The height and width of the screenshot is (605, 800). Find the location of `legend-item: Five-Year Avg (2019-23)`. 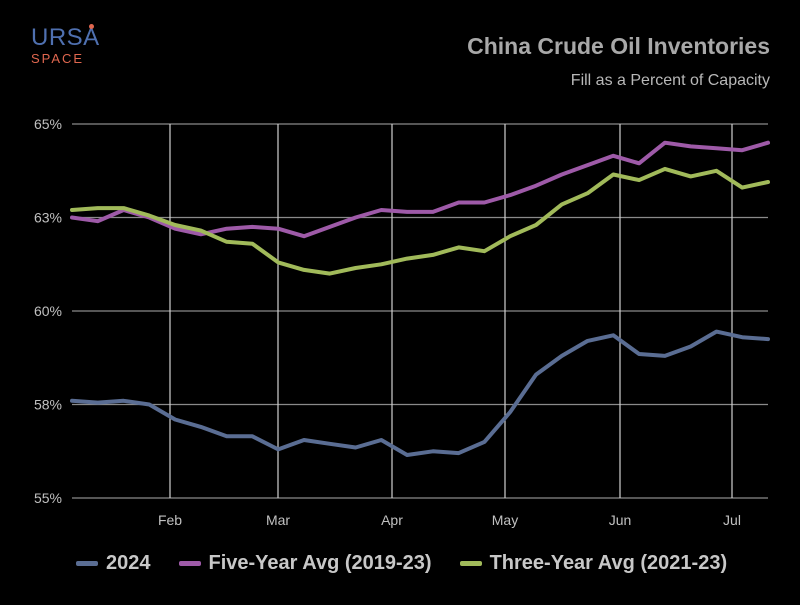

legend-item: Five-Year Avg (2019-23) is located at coordinates (305, 563).